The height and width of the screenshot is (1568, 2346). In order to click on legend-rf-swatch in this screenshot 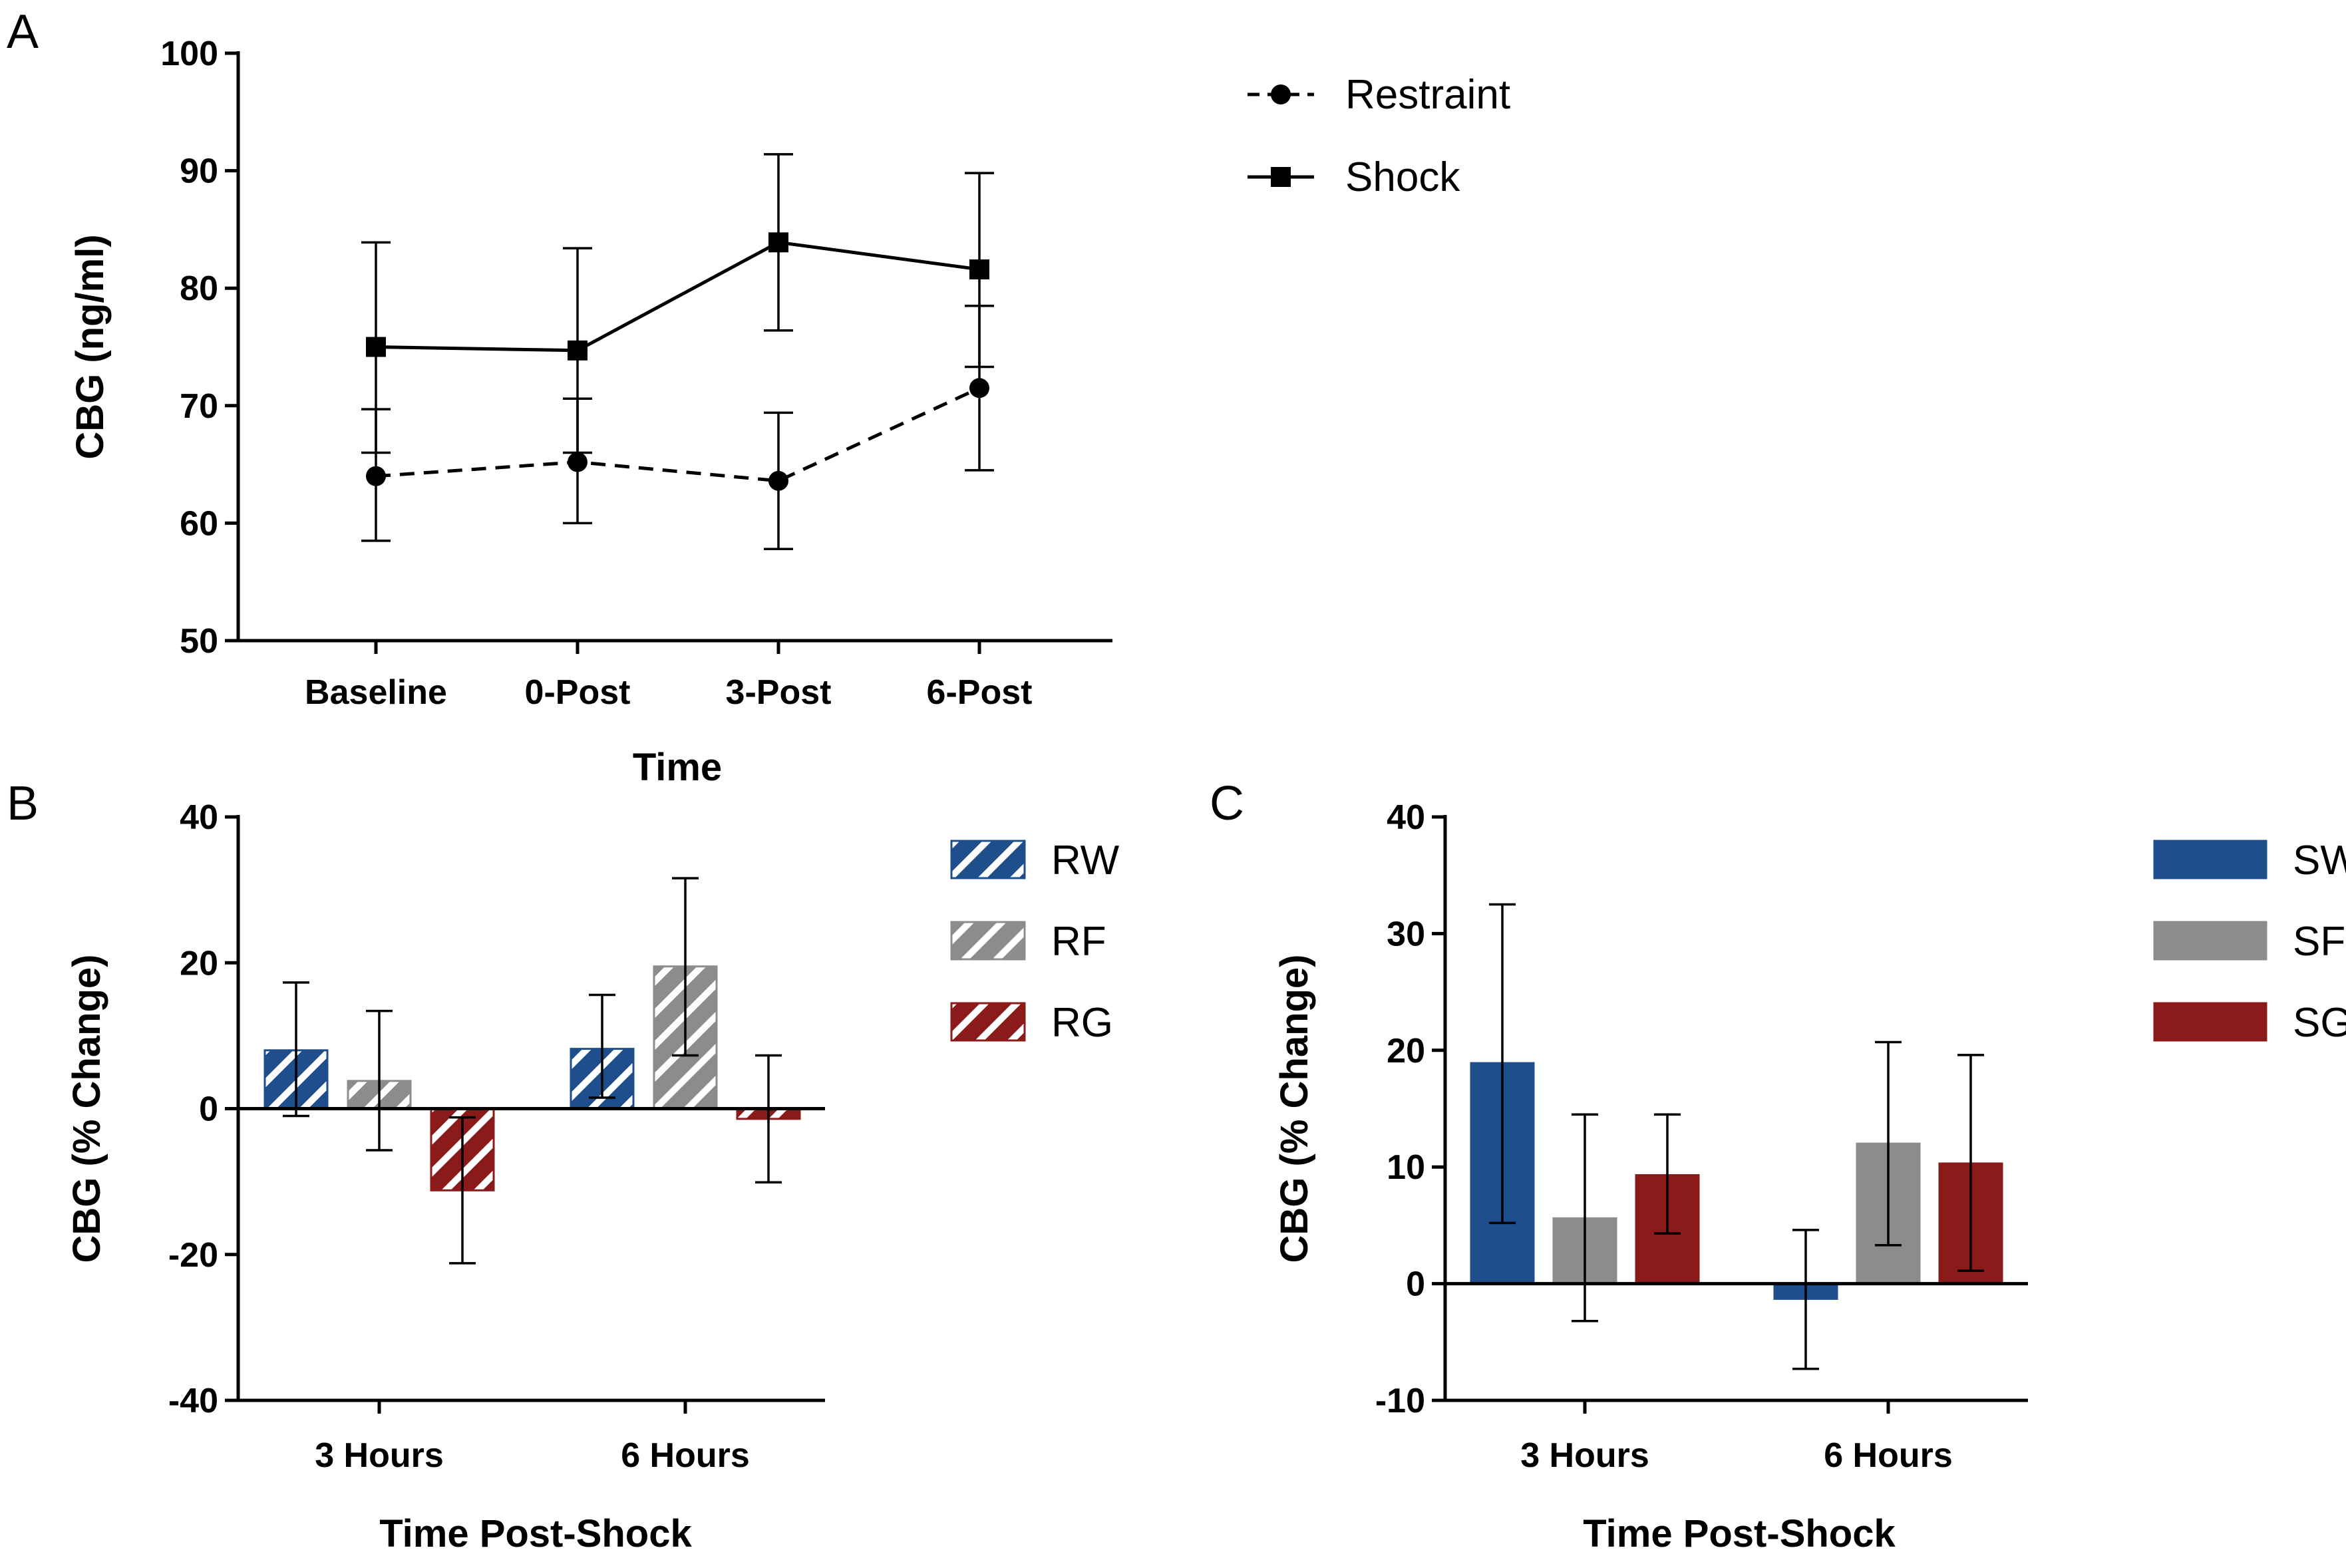, I will do `click(988, 941)`.